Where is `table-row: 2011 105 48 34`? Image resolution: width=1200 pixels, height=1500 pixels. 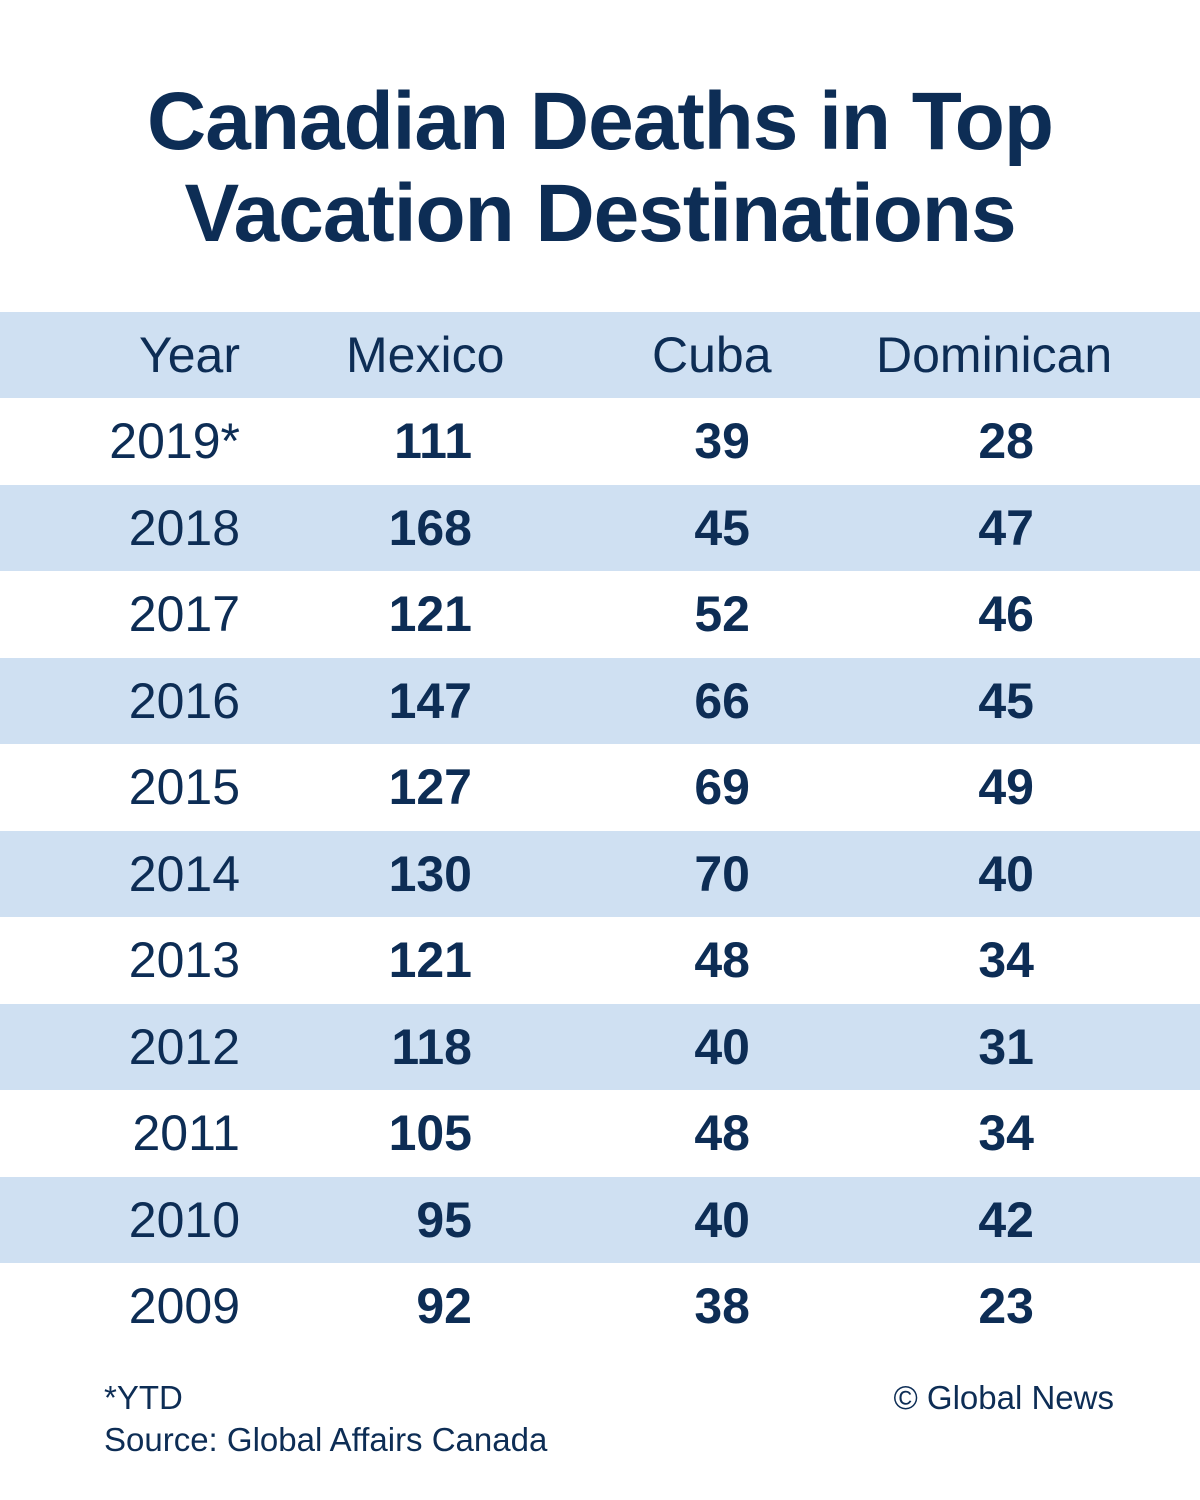 table-row: 2011 105 48 34 is located at coordinates (600, 1133).